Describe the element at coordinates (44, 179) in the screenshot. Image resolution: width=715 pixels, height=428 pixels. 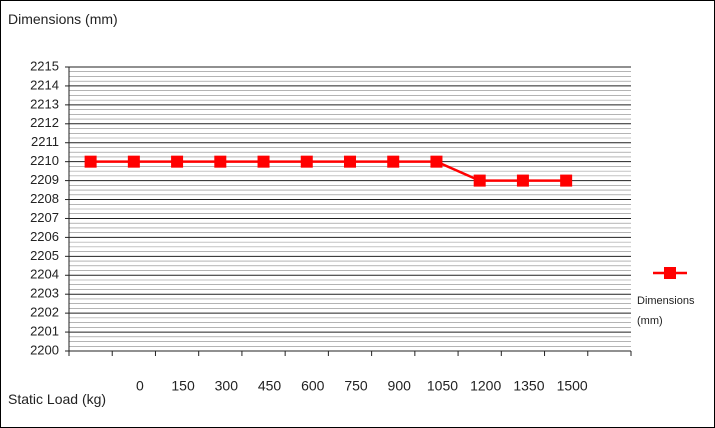
I see `y-tick-label: 2209` at that location.